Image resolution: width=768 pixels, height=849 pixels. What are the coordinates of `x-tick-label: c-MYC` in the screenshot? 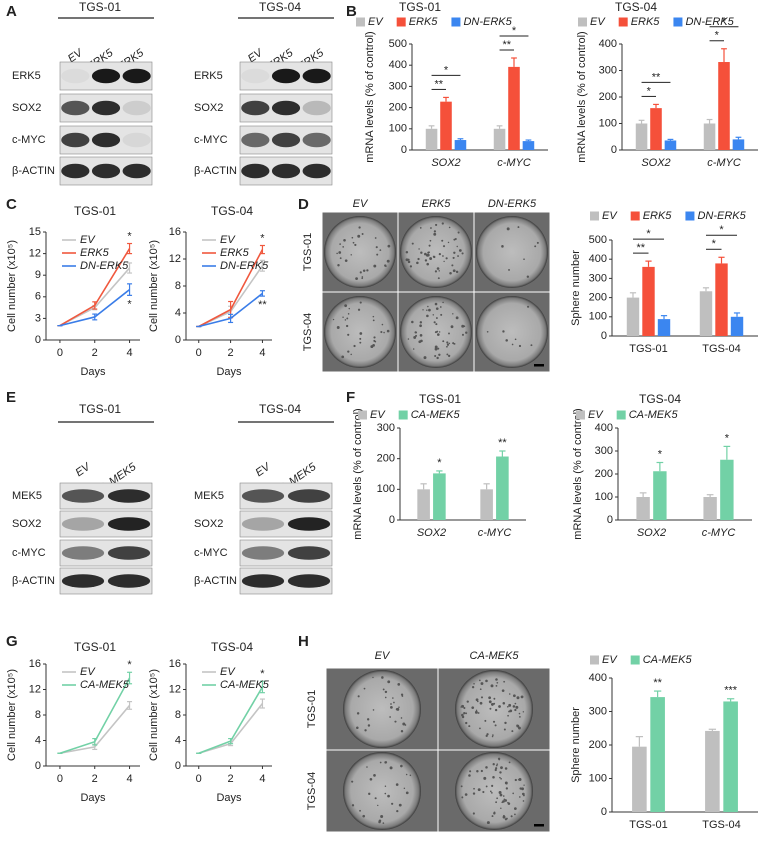 It's located at (495, 533).